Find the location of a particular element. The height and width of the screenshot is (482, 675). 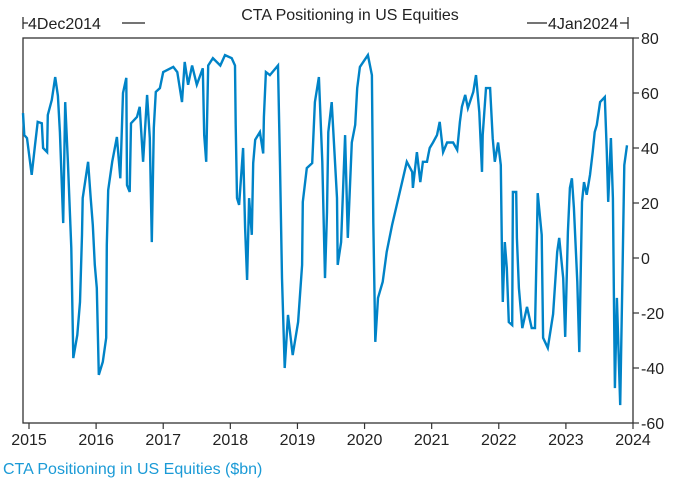

x-tick-label: 2024 is located at coordinates (633, 440).